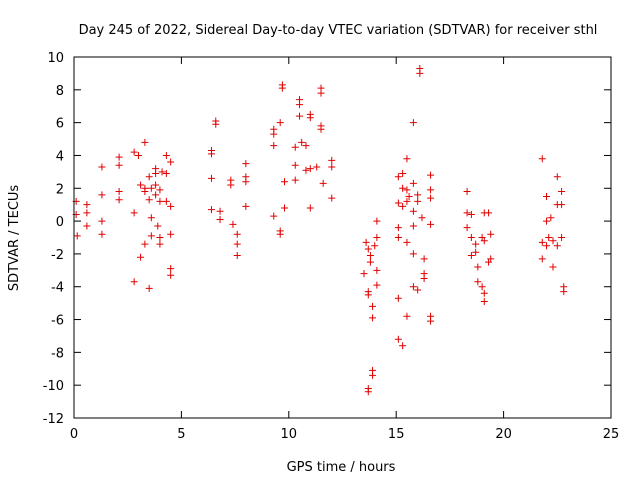  Describe the element at coordinates (341, 467) in the screenshot. I see `x-axis-label: GPS time / hours` at that location.